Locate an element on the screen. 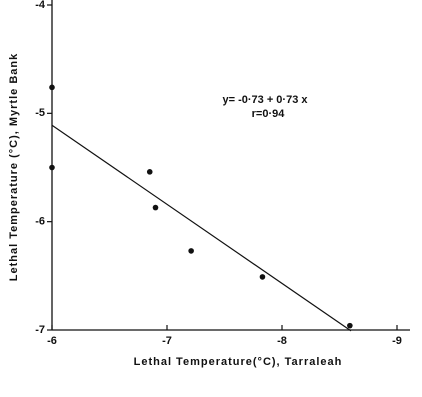  x-tick-label: -6 is located at coordinates (52, 341).